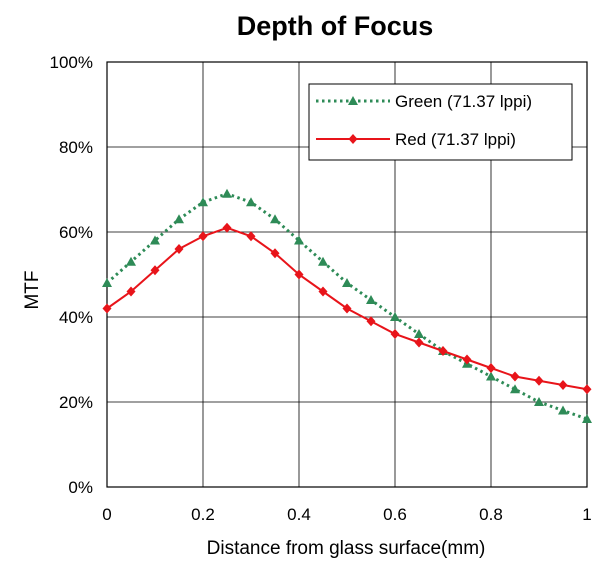 This screenshot has height=562, width=598. What do you see at coordinates (440, 122) in the screenshot?
I see `legend: Green (71.37 lppi) Red (71.37 lppi)` at bounding box center [440, 122].